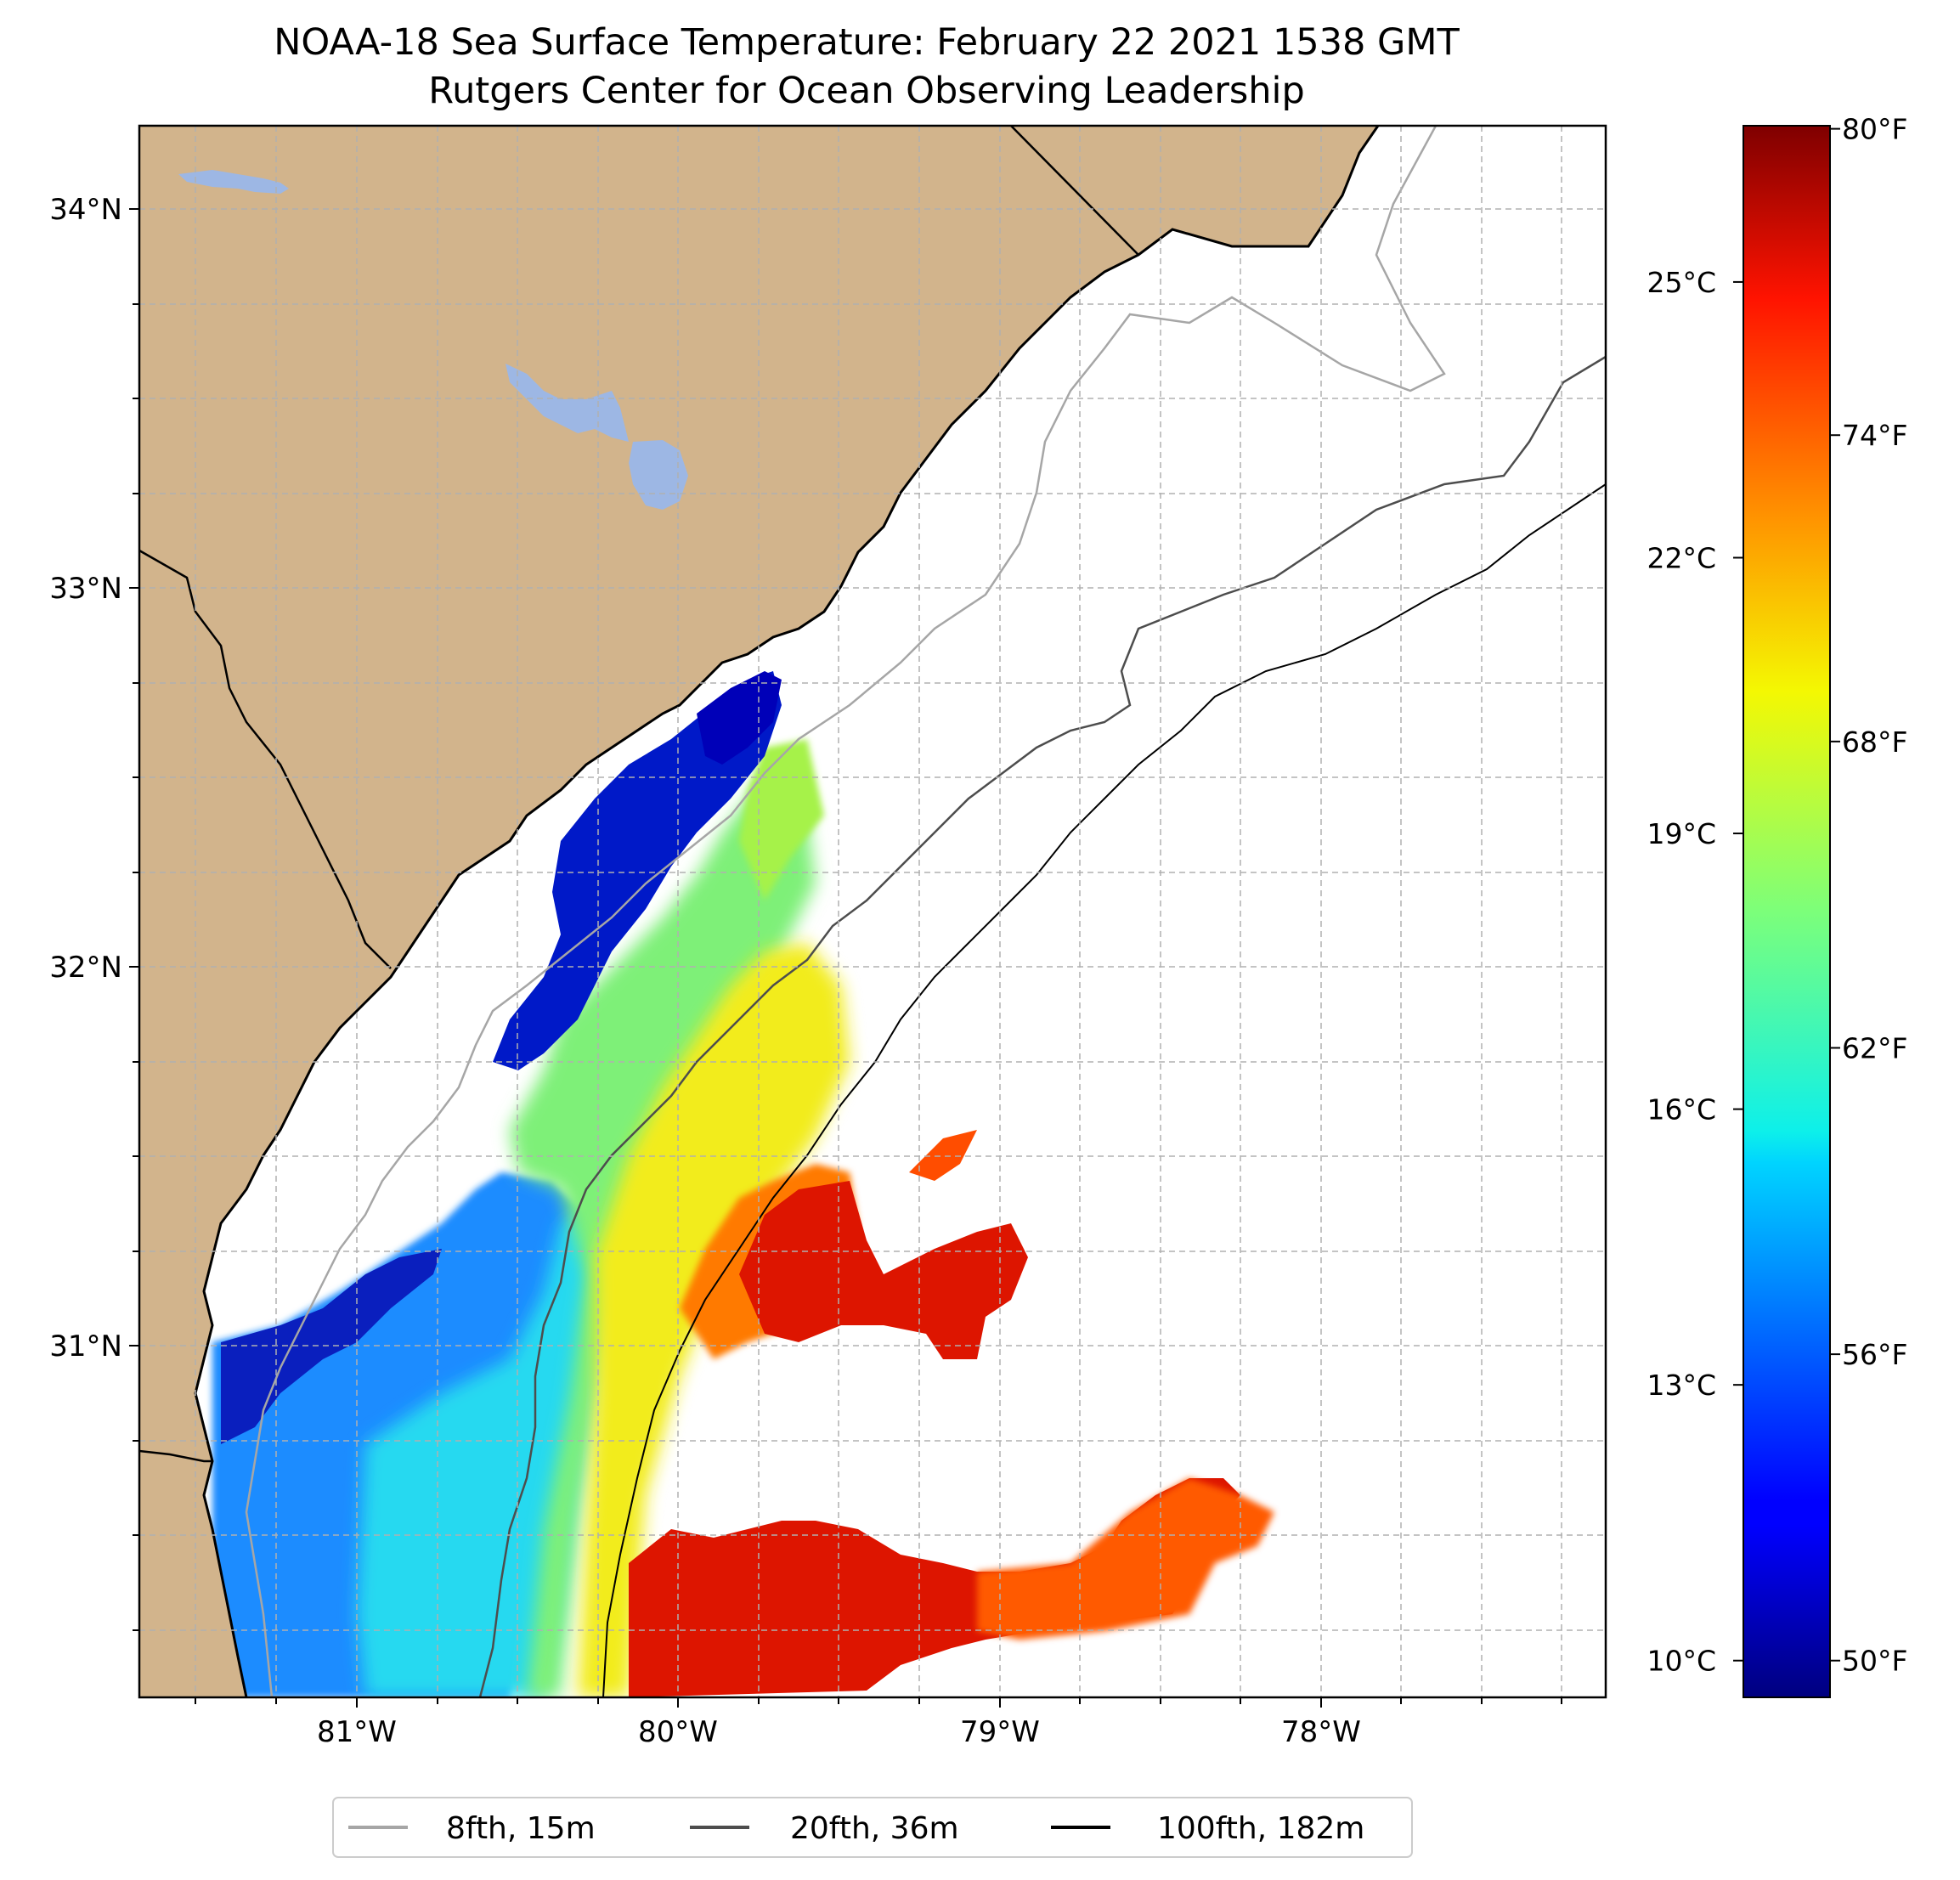 The height and width of the screenshot is (1880, 1960). I want to click on cb-label-74f: 74°F, so click(1874, 435).